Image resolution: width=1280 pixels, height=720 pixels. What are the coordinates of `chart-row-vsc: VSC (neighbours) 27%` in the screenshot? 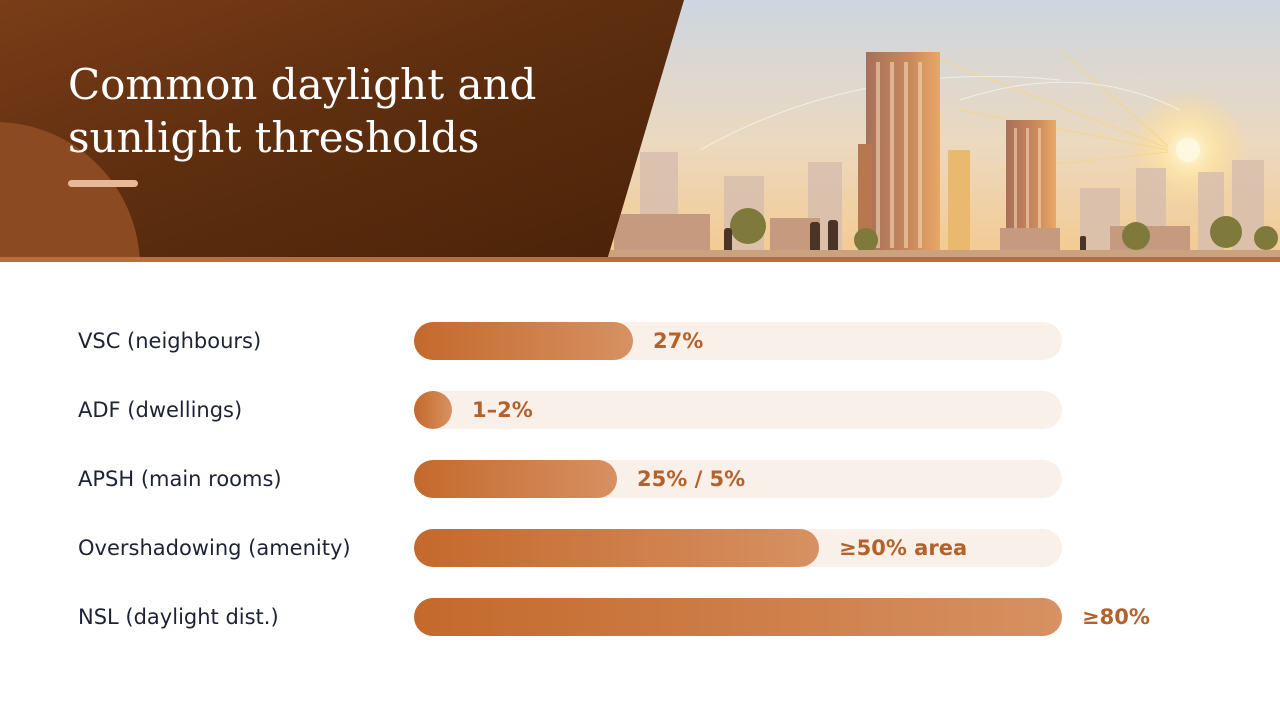 It's located at (640, 341).